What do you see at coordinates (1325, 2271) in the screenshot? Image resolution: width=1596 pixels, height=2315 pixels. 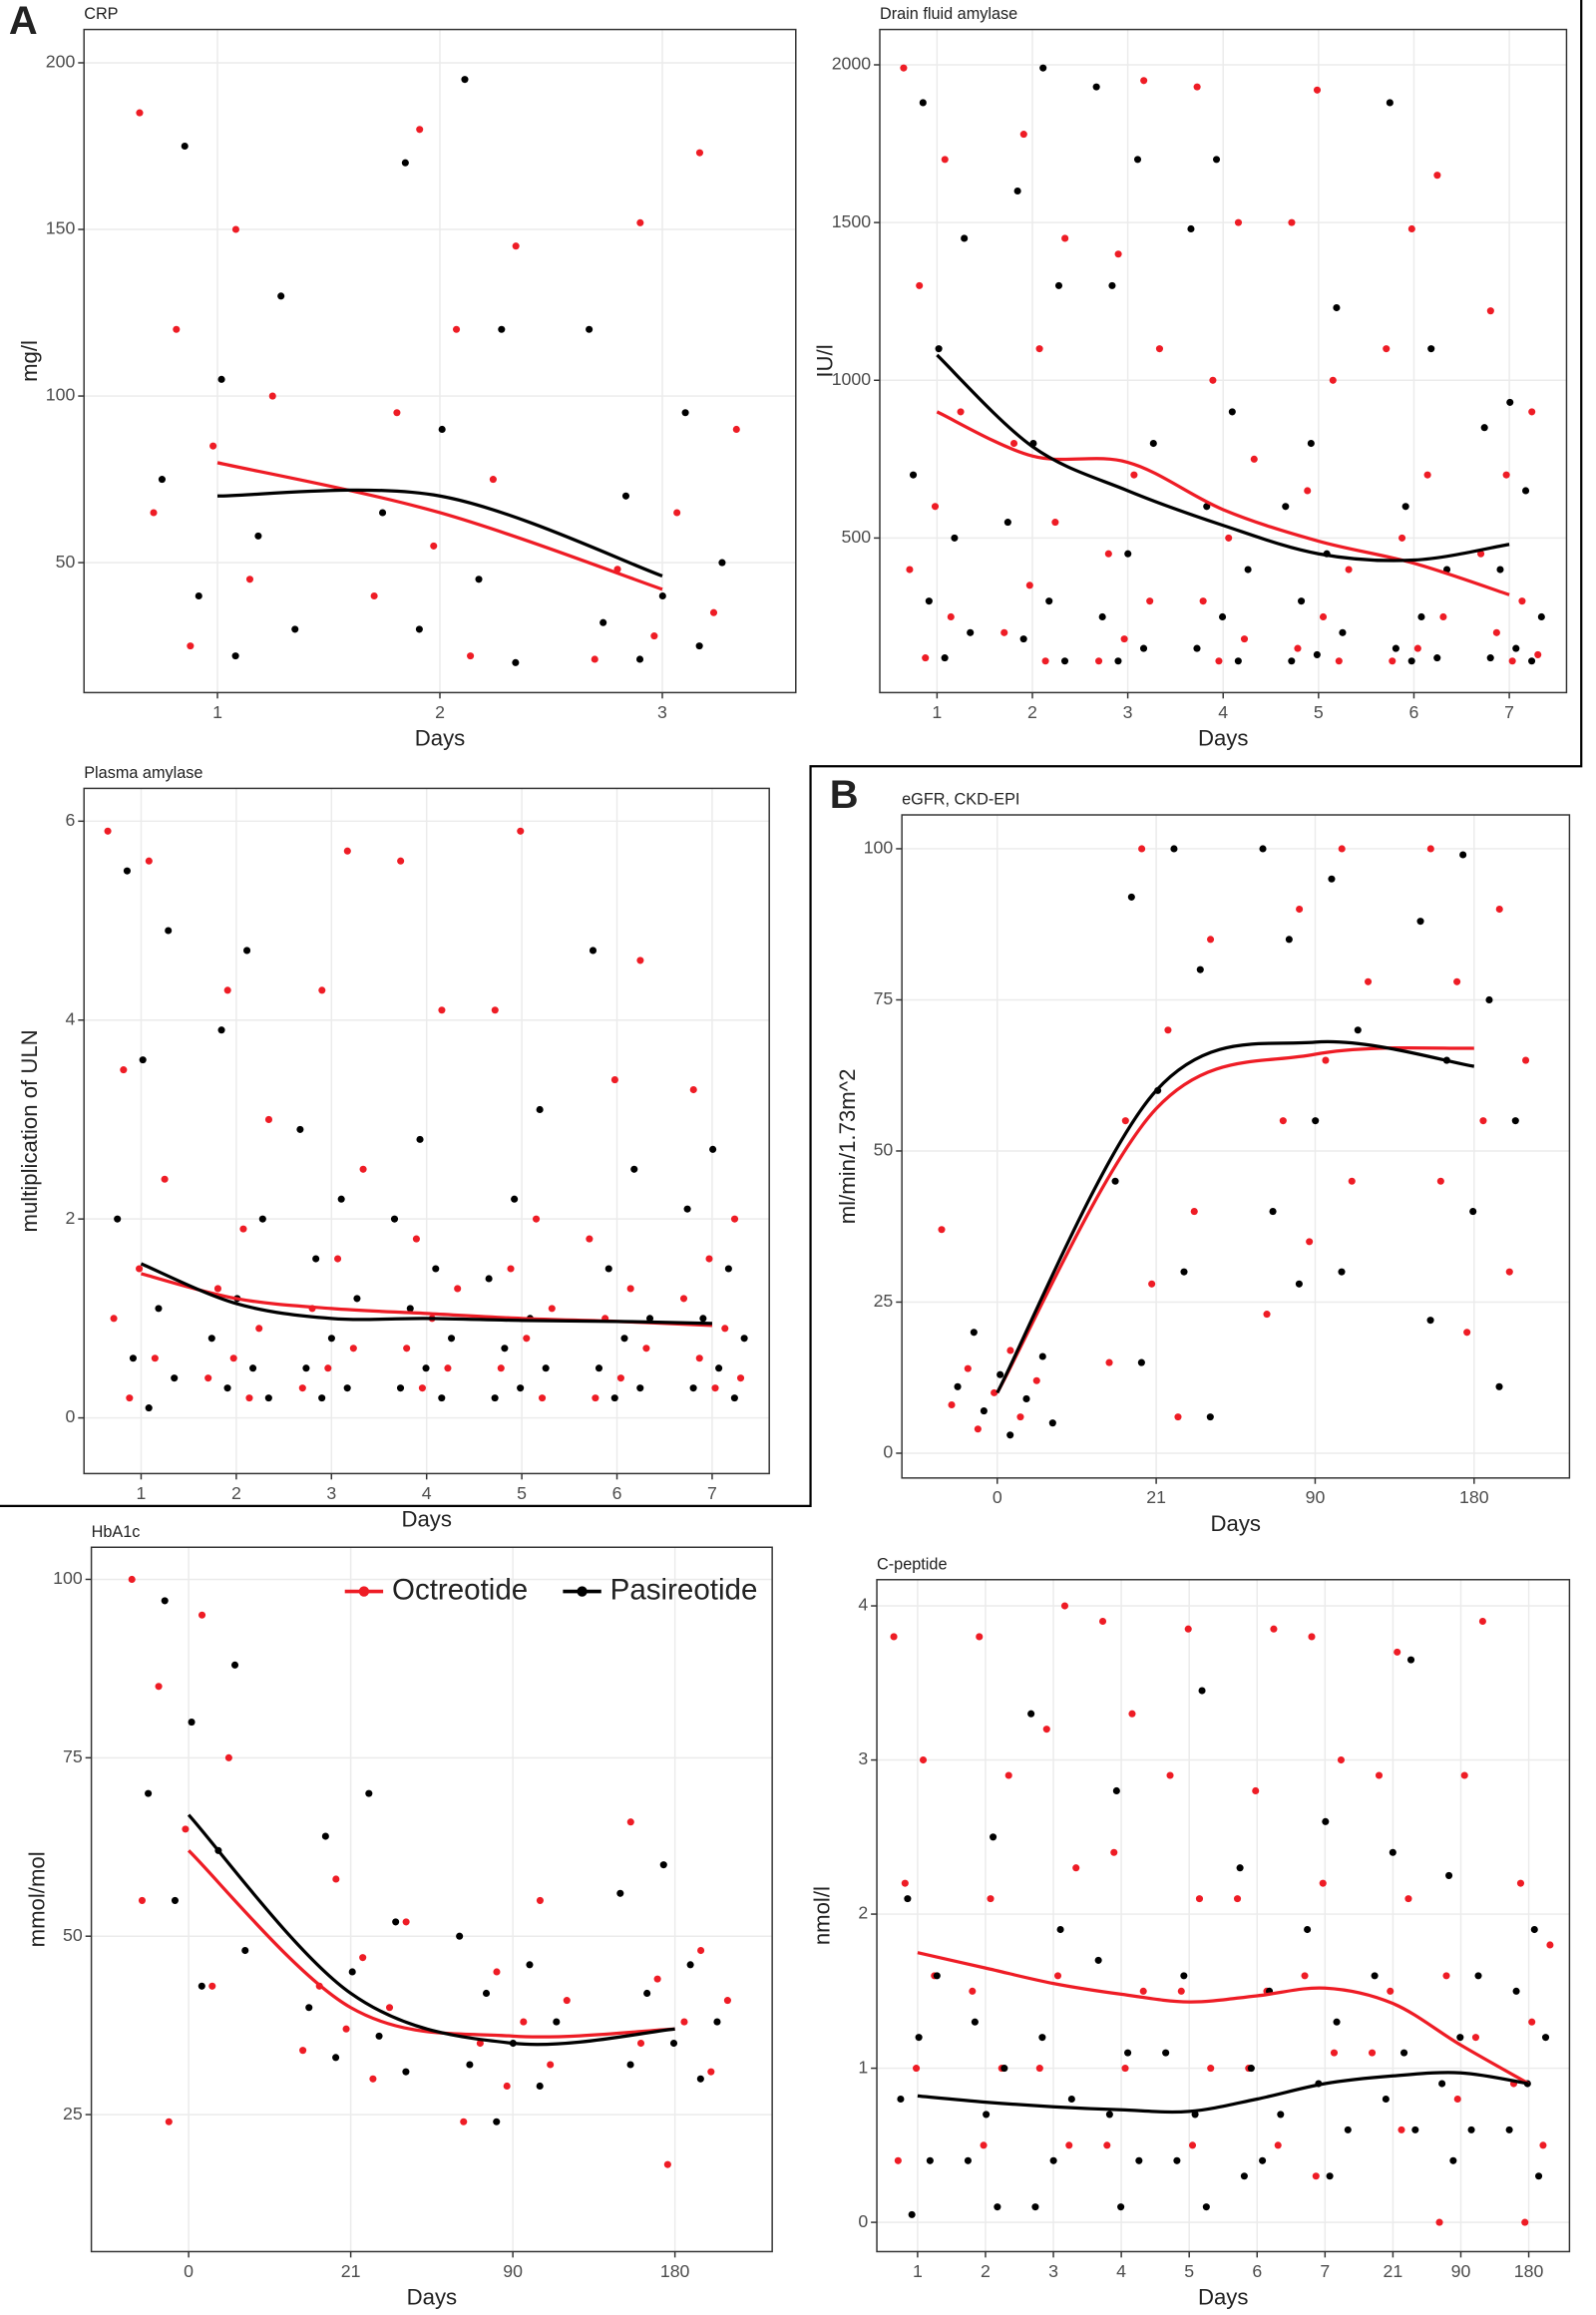 I see `x-tick-label: 7` at bounding box center [1325, 2271].